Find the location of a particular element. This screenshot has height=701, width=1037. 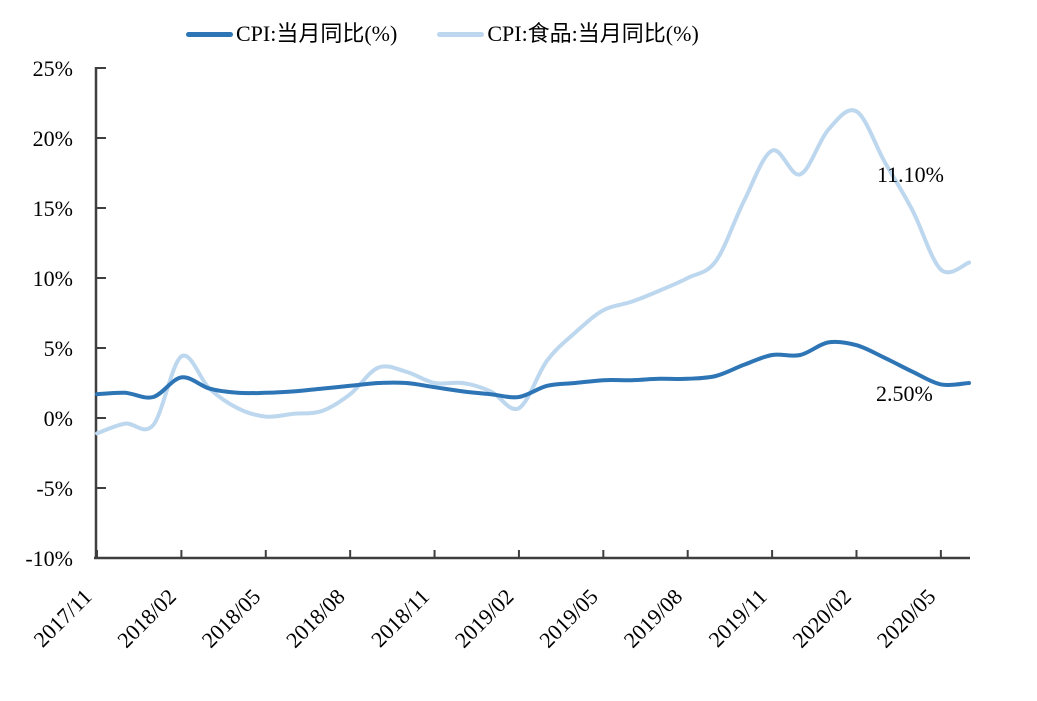

x-axis-label: 2018/02 is located at coordinates (146, 618).